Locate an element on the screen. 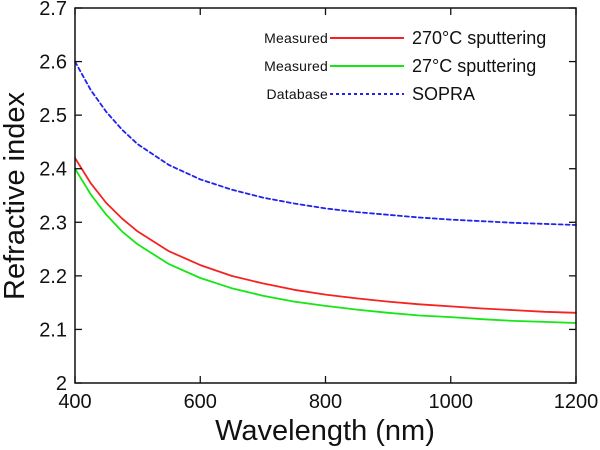 The width and height of the screenshot is (600, 450). y-tick-label: 2.1 is located at coordinates (53, 330).